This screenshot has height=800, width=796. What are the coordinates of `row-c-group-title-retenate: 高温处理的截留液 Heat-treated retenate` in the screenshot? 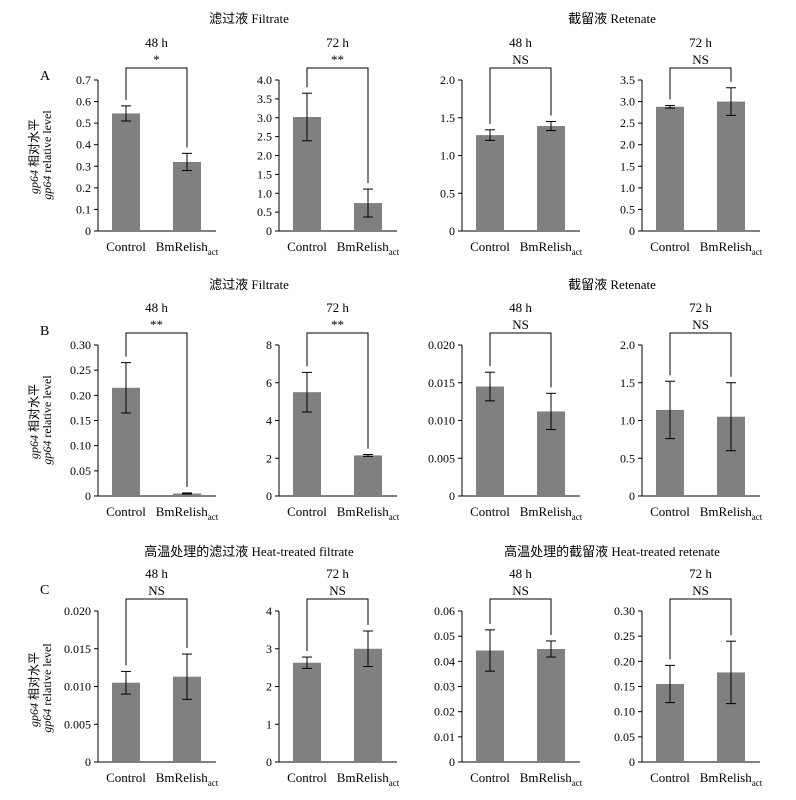 It's located at (612, 551).